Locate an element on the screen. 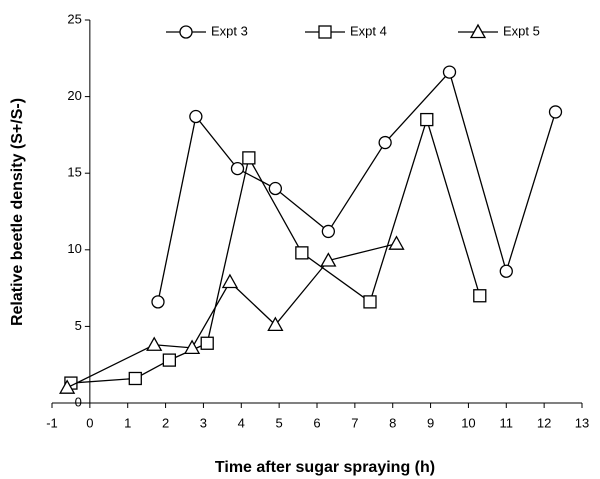  x-axis-title: Time after sugar spraying (h) is located at coordinates (325, 467).